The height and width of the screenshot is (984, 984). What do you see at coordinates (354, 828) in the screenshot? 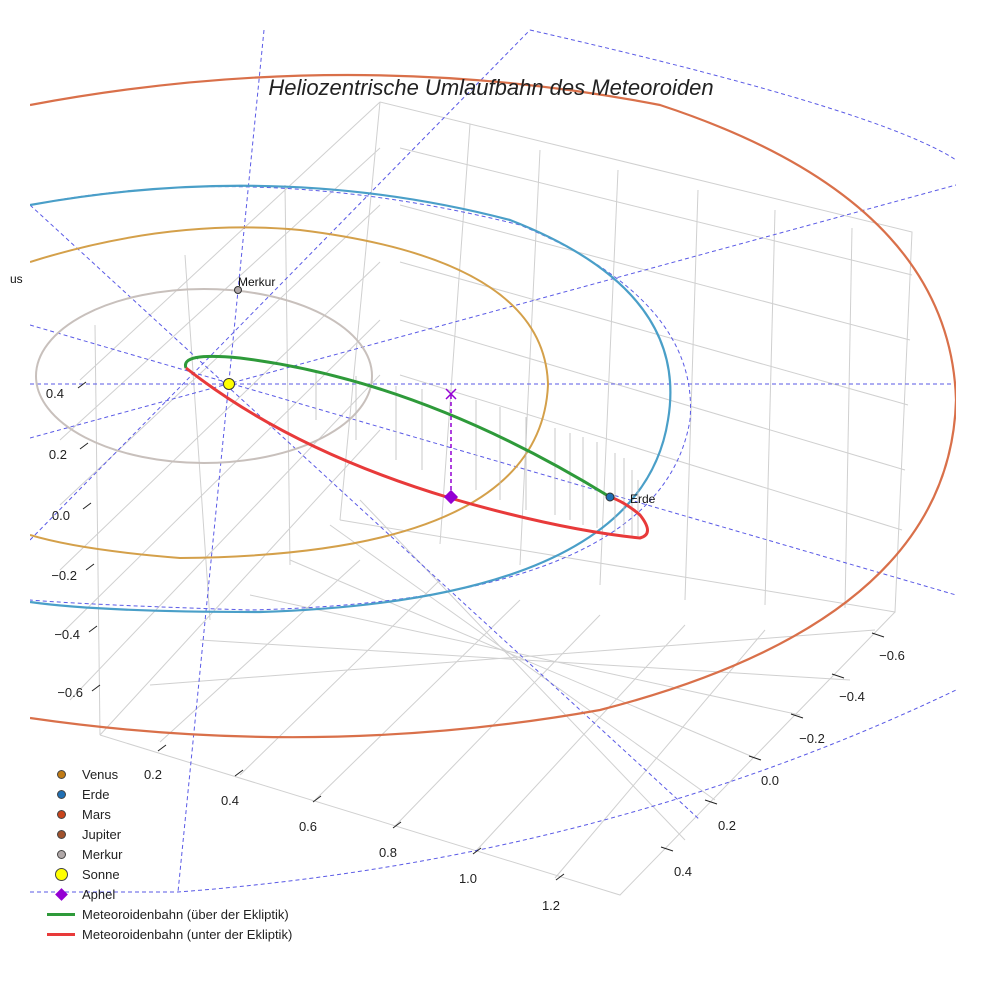
I see `x-axis: 0.2 0.4 0.6 0.8 1.0 1.2` at bounding box center [354, 828].